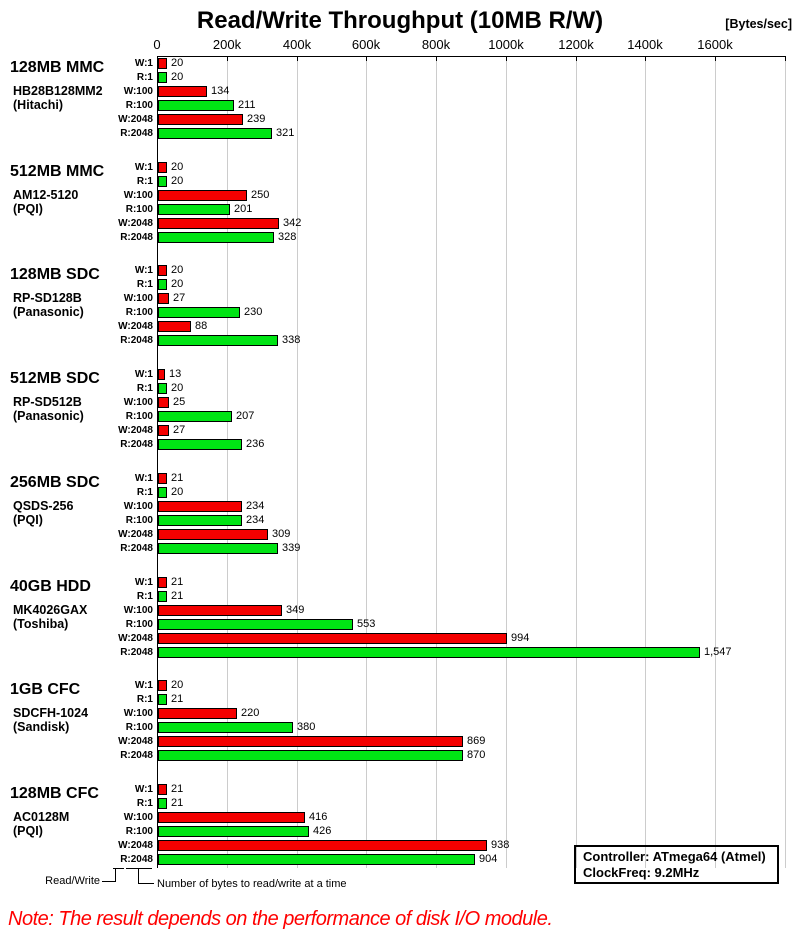  I want to click on bar-value-label: 20, so click(177, 77).